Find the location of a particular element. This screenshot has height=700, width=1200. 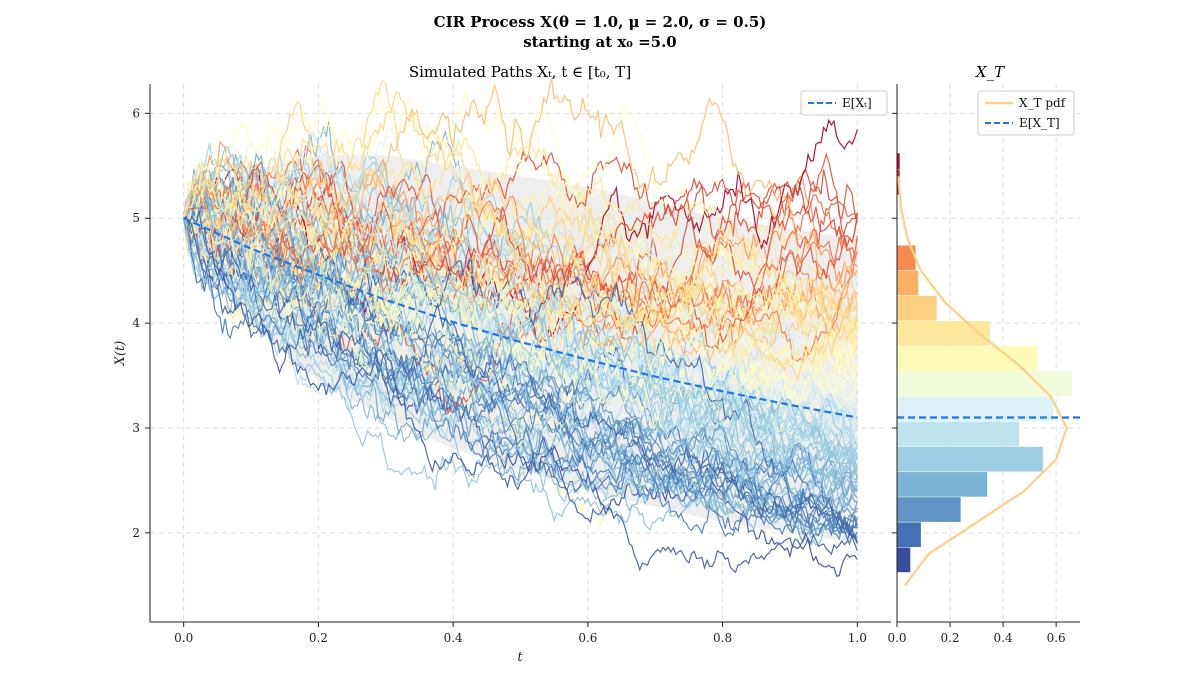

paths-x-tick-label: 0.6 is located at coordinates (587, 638).